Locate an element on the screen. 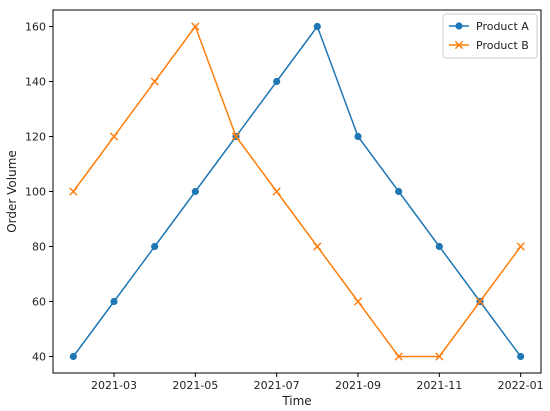 This screenshot has width=550, height=411. y-tick-label: 140 is located at coordinates (35, 82).